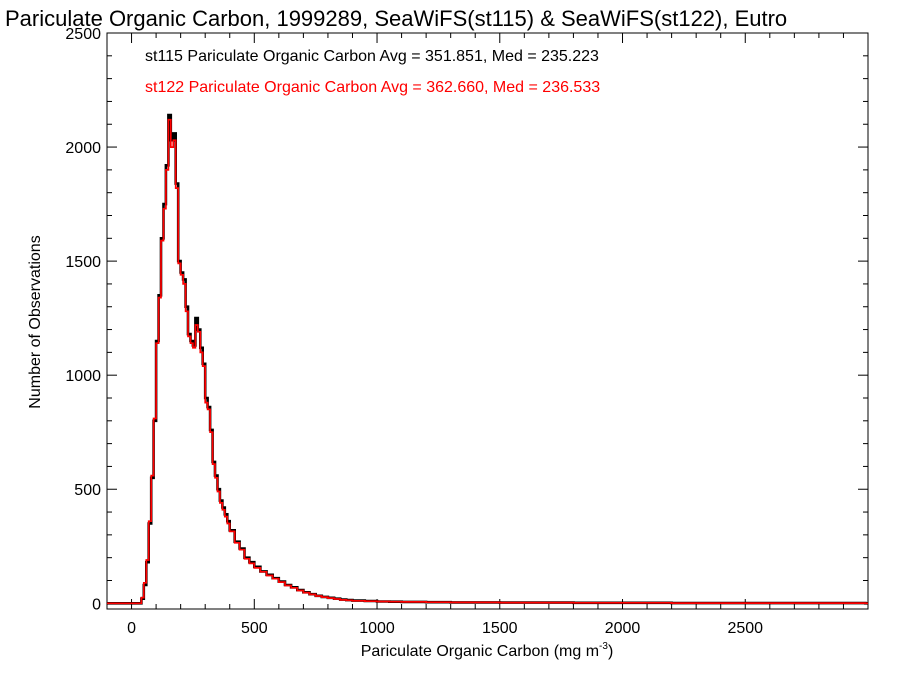 This screenshot has width=900, height=675. Describe the element at coordinates (623, 628) in the screenshot. I see `x-tick-label: 2000` at that location.